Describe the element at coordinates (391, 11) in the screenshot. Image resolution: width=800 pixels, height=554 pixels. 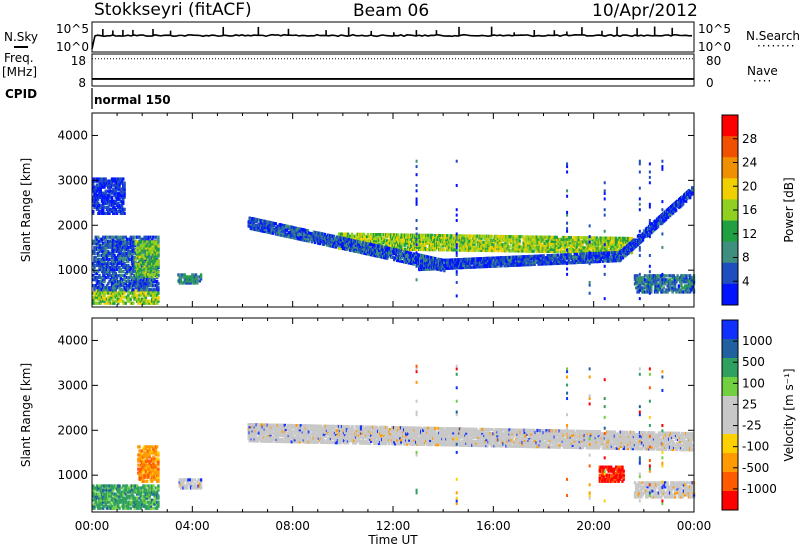
I see `beam-label: Beam 06` at that location.